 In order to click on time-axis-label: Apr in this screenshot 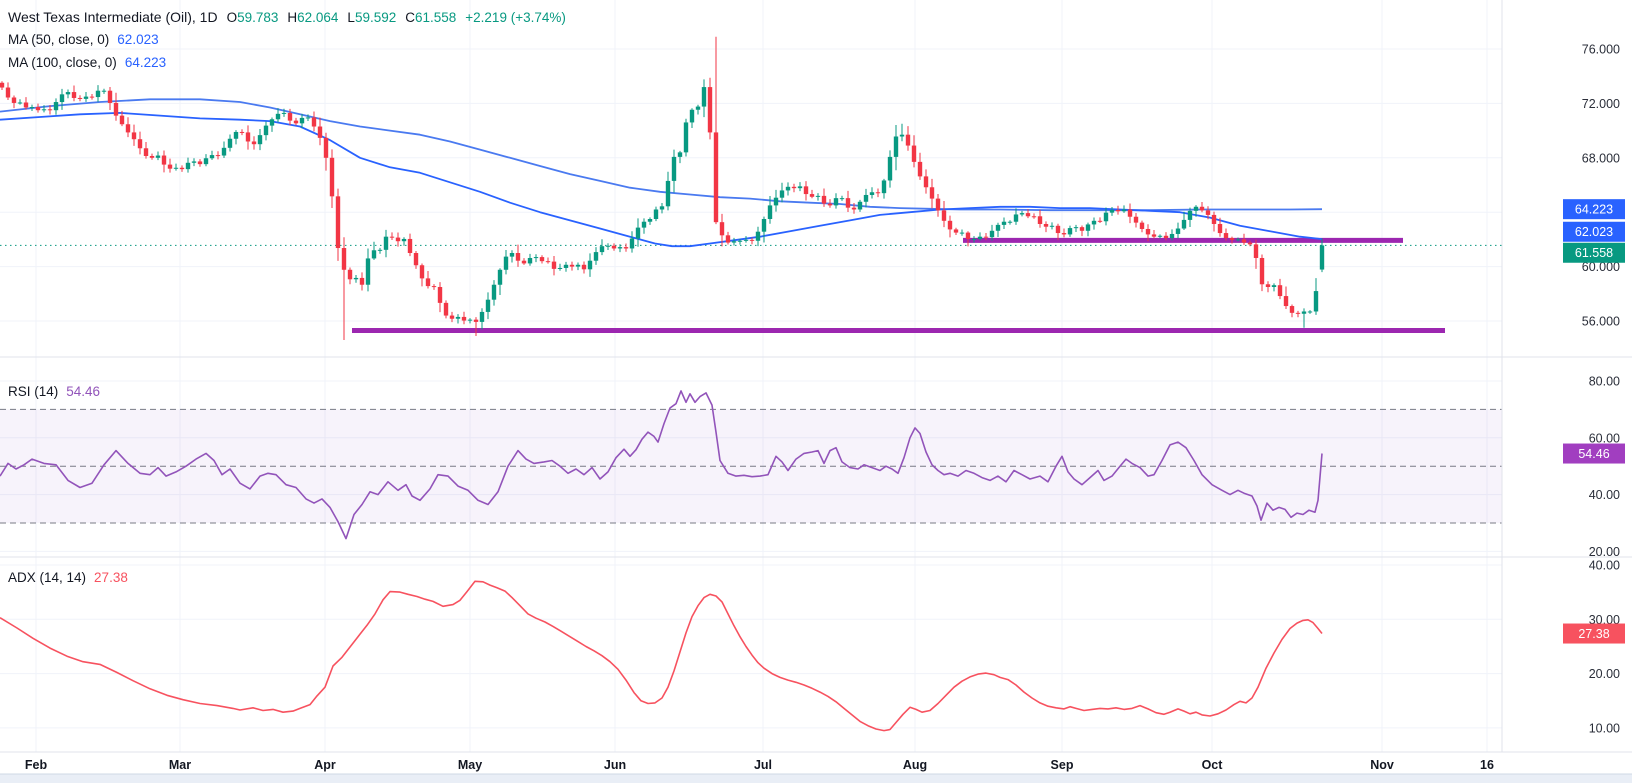, I will do `click(325, 765)`.